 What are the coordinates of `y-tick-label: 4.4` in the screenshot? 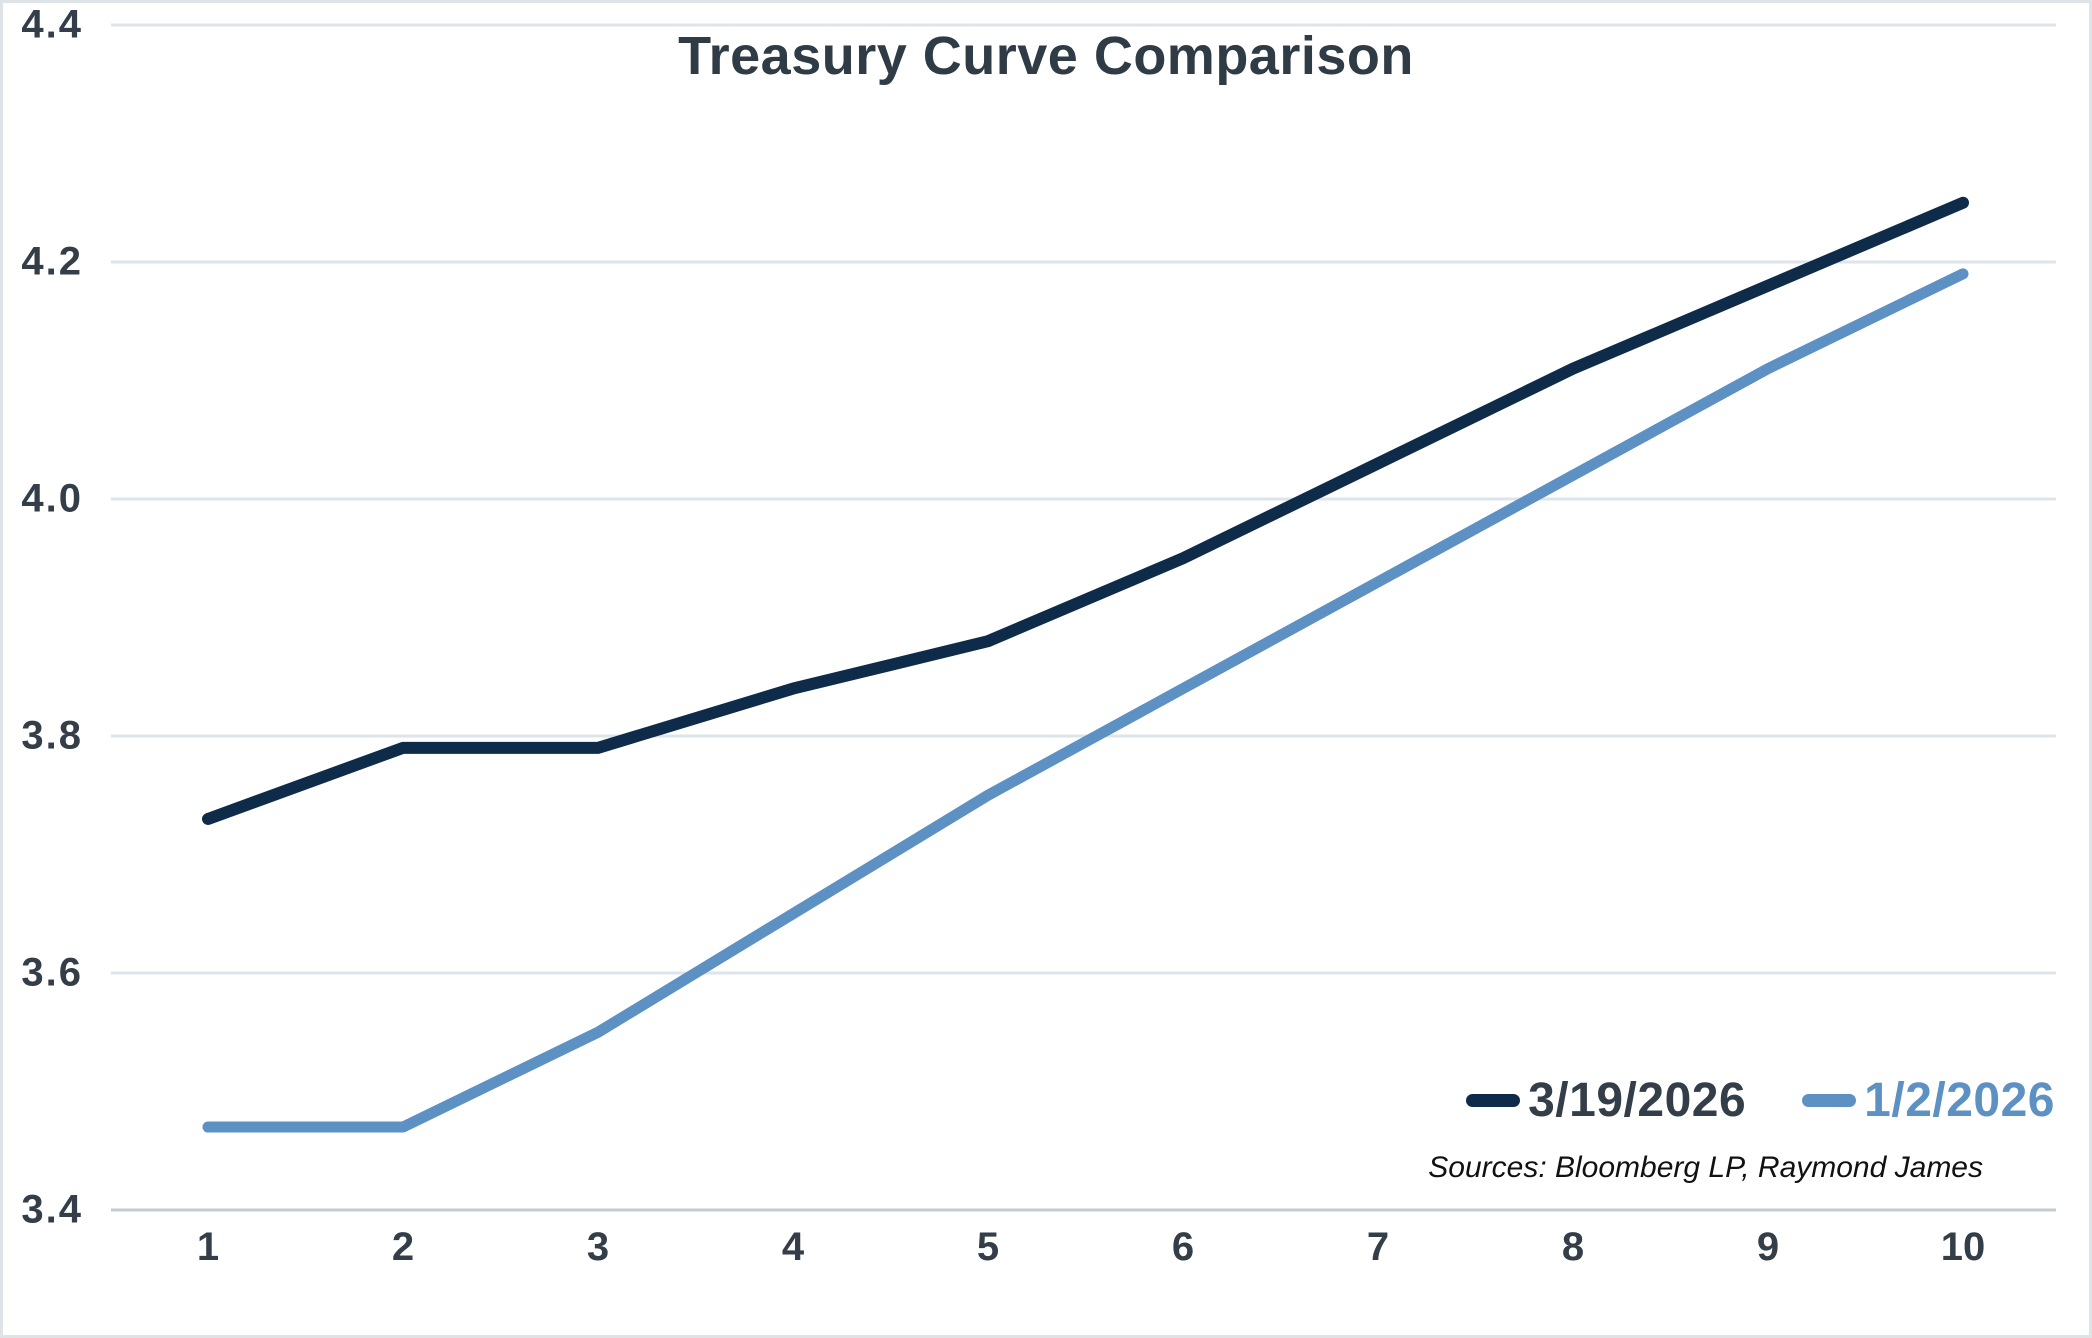 It's located at (52, 24).